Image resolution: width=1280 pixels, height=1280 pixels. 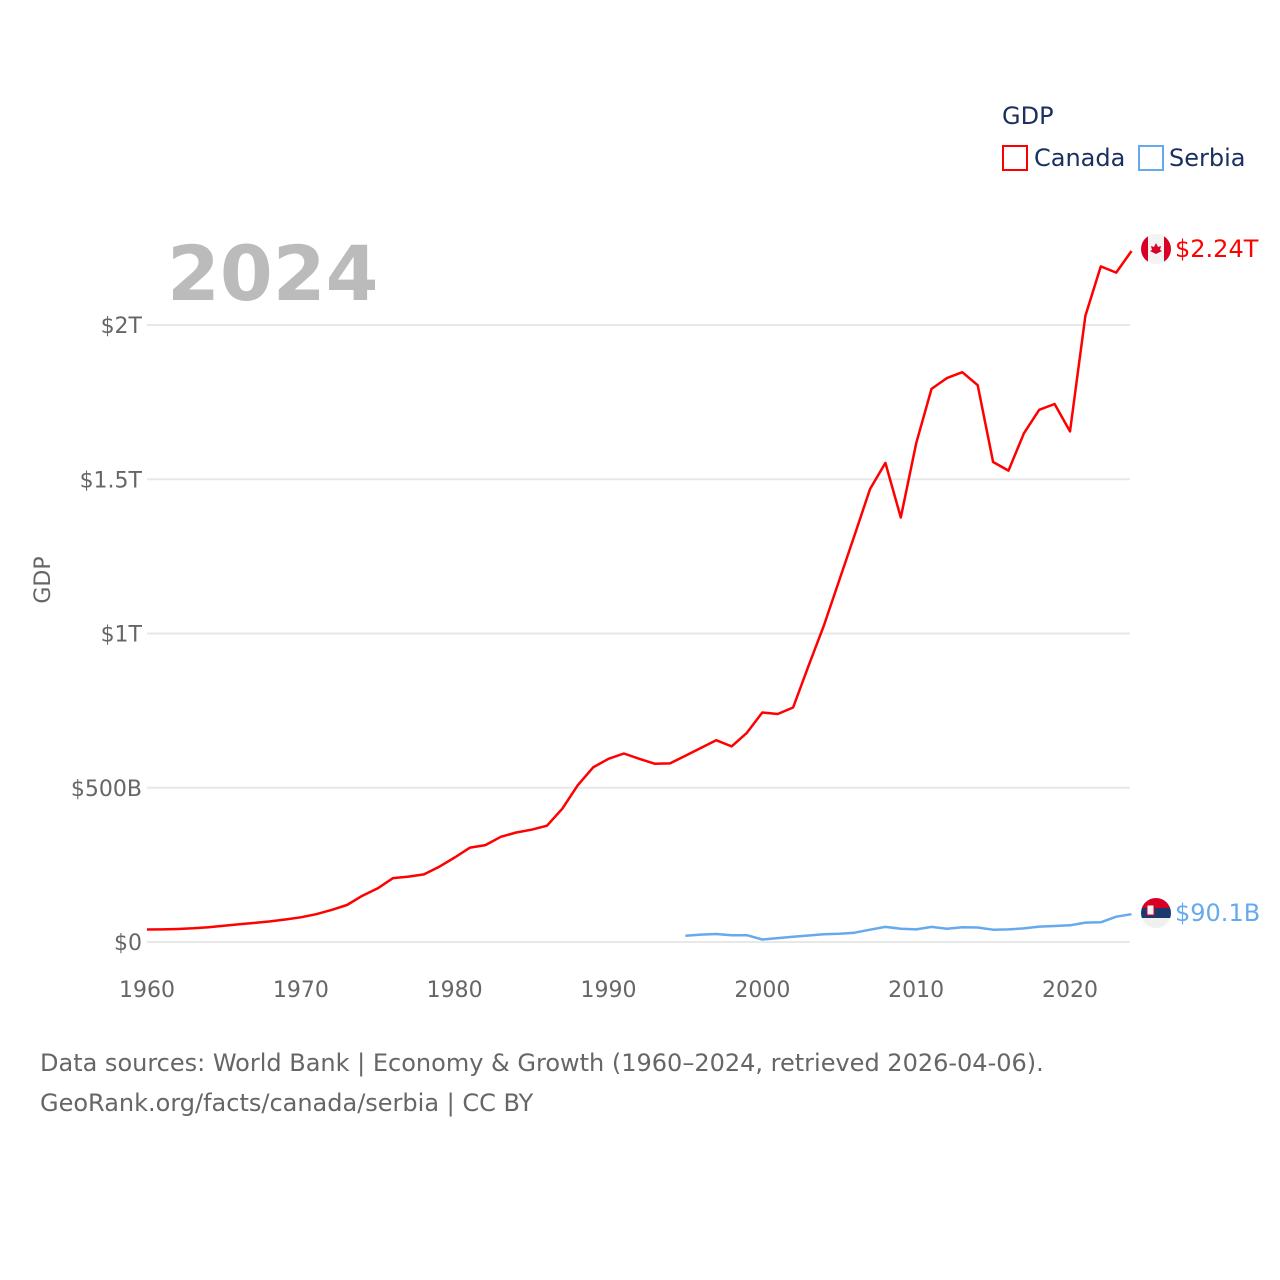 What do you see at coordinates (1123, 137) in the screenshot?
I see `legend: GDP Canada Serbia` at bounding box center [1123, 137].